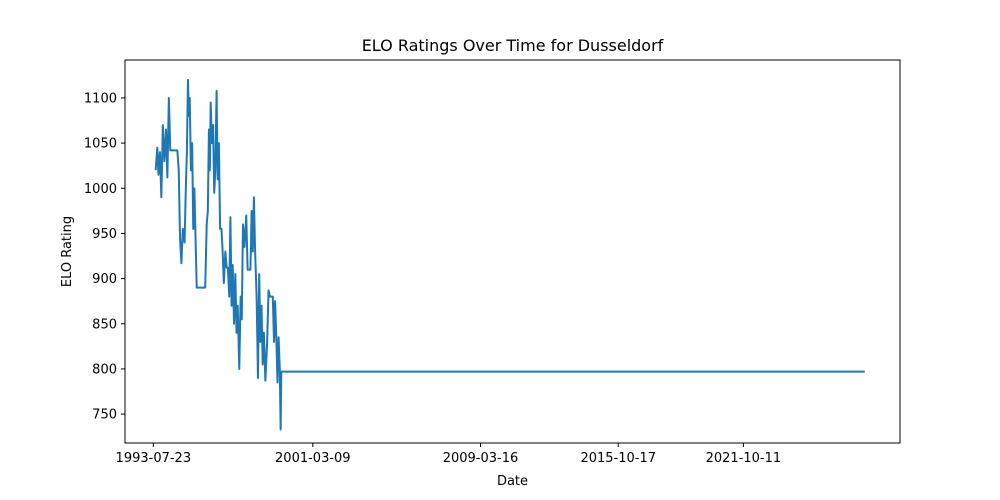  What do you see at coordinates (481, 458) in the screenshot?
I see `x-tick-label: 2009-03-16` at bounding box center [481, 458].